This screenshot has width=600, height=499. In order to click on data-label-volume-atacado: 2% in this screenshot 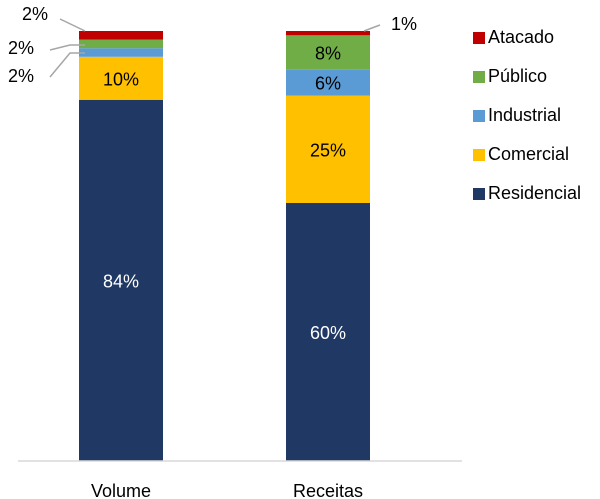, I will do `click(35, 14)`.